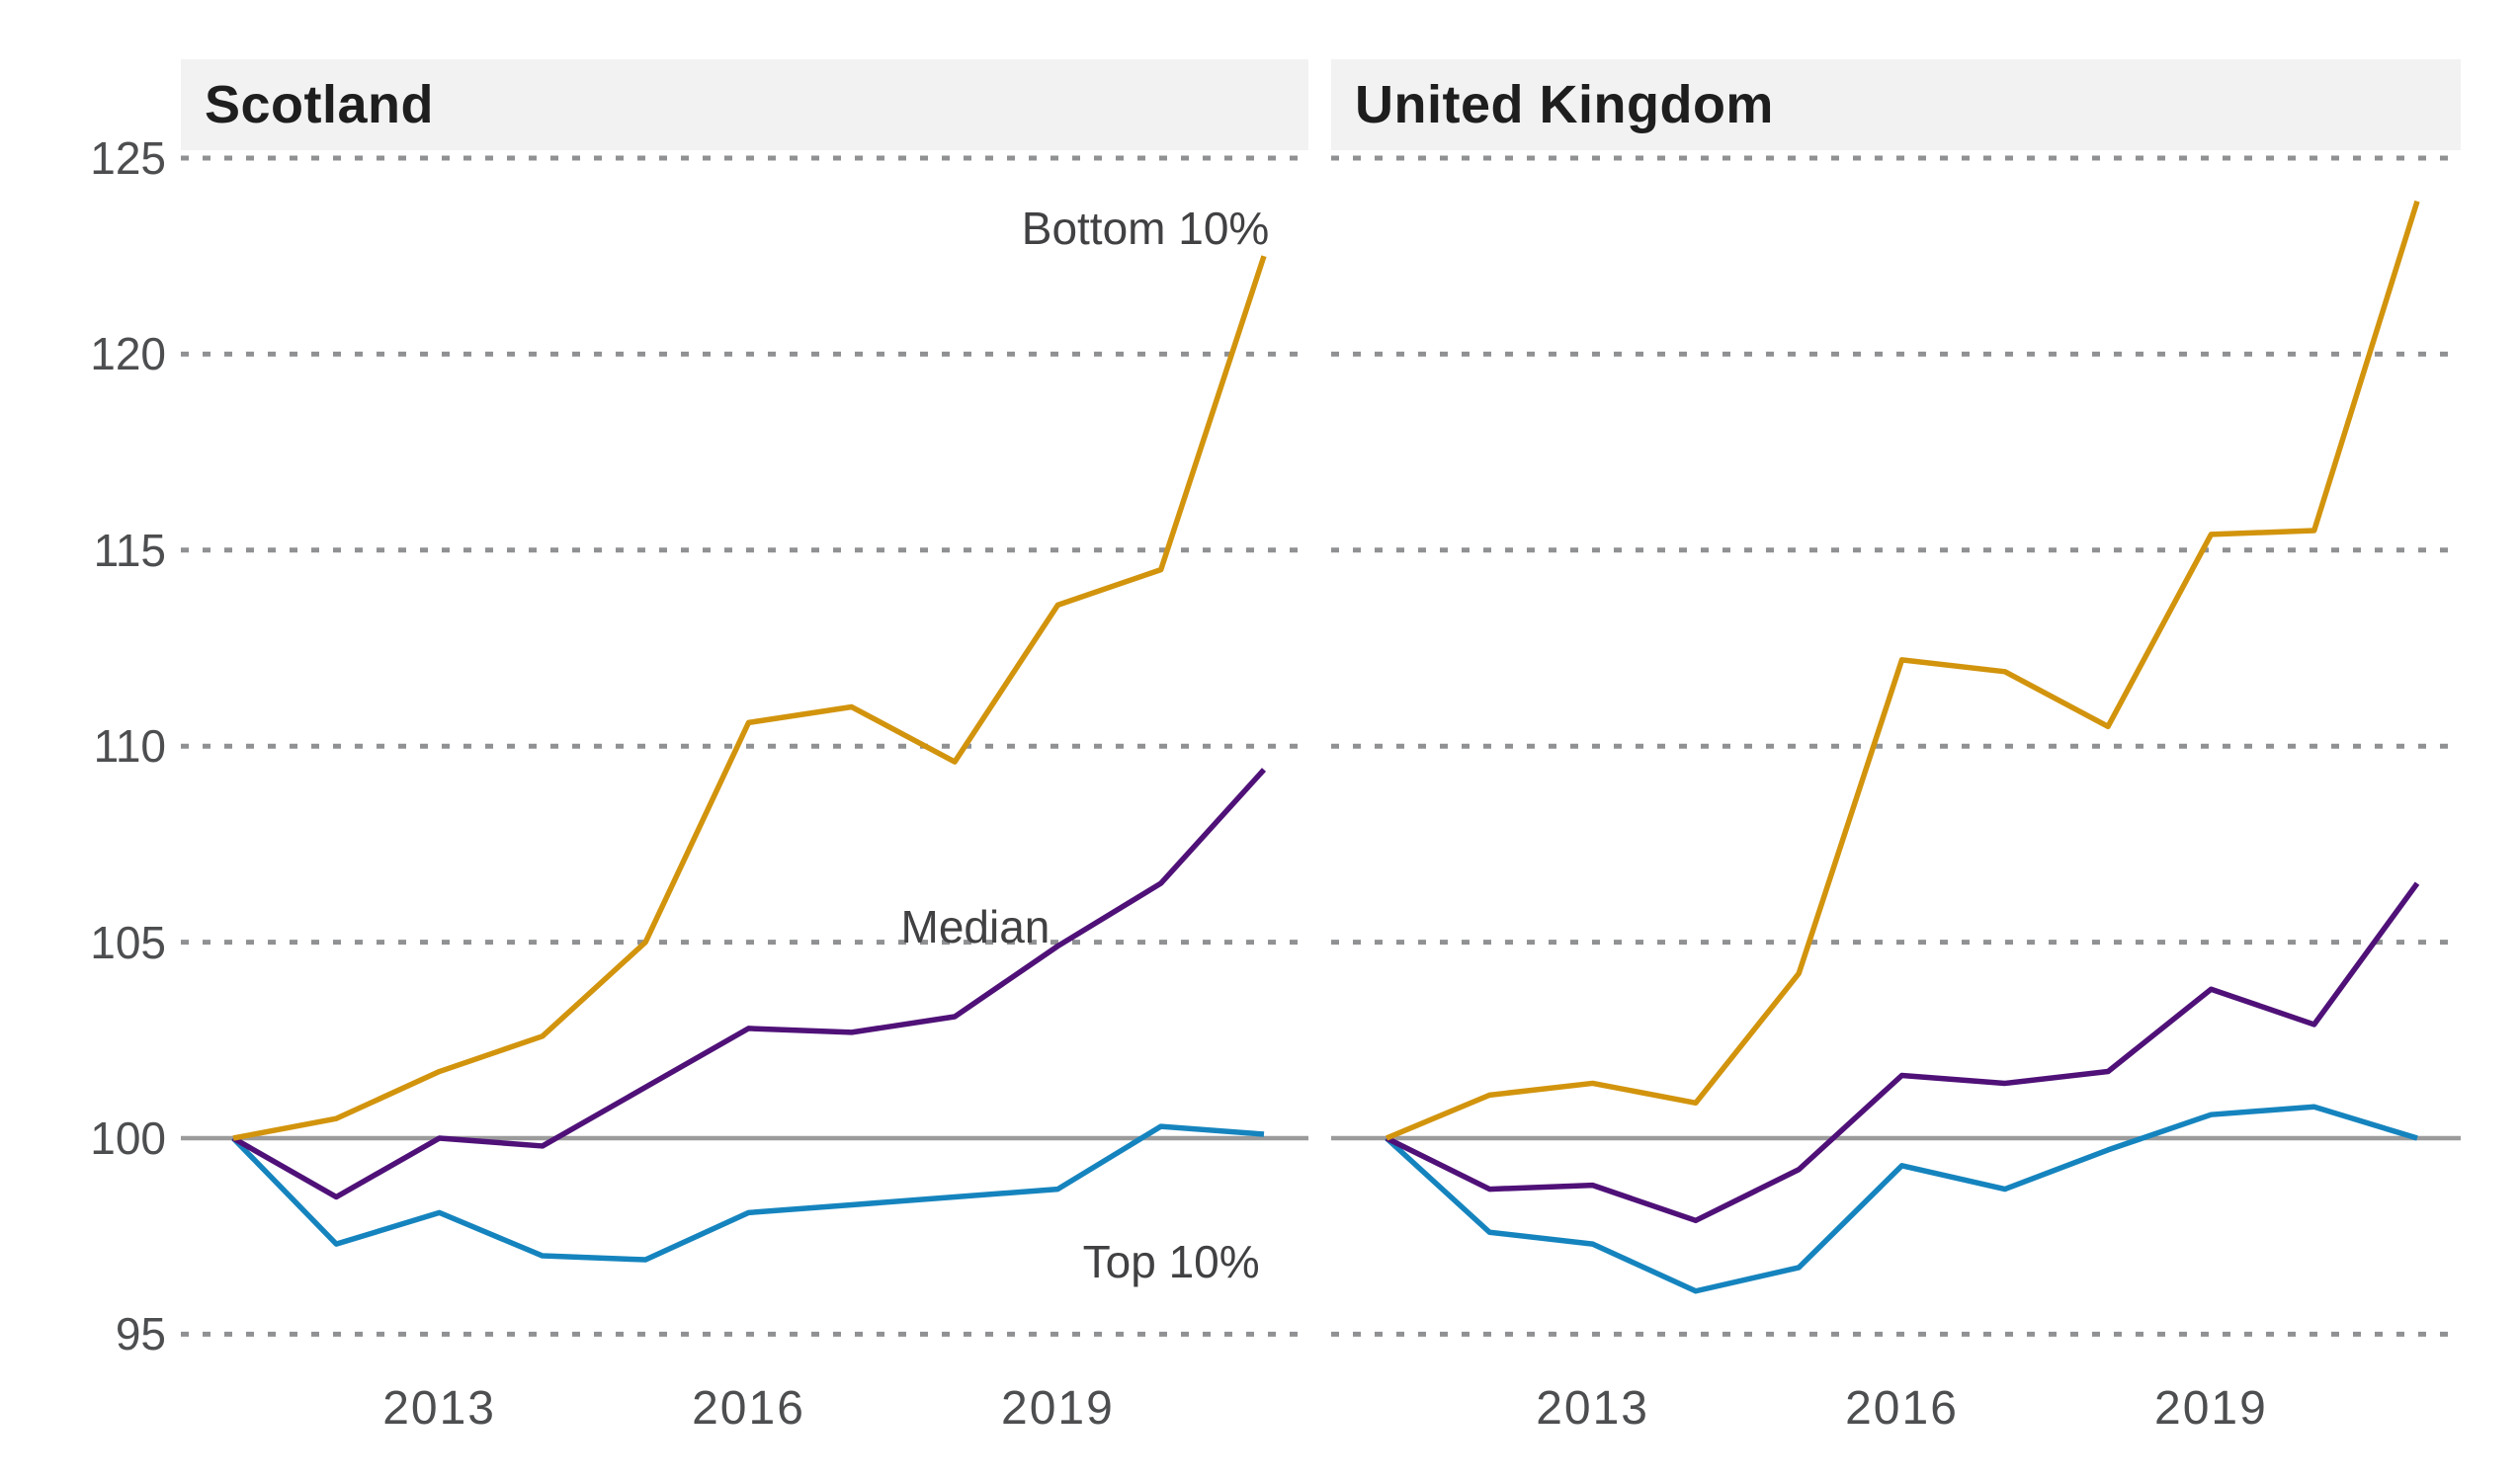 The height and width of the screenshot is (1482, 2520). I want to click on x-axis-label-scotland-2013: 2013, so click(439, 1408).